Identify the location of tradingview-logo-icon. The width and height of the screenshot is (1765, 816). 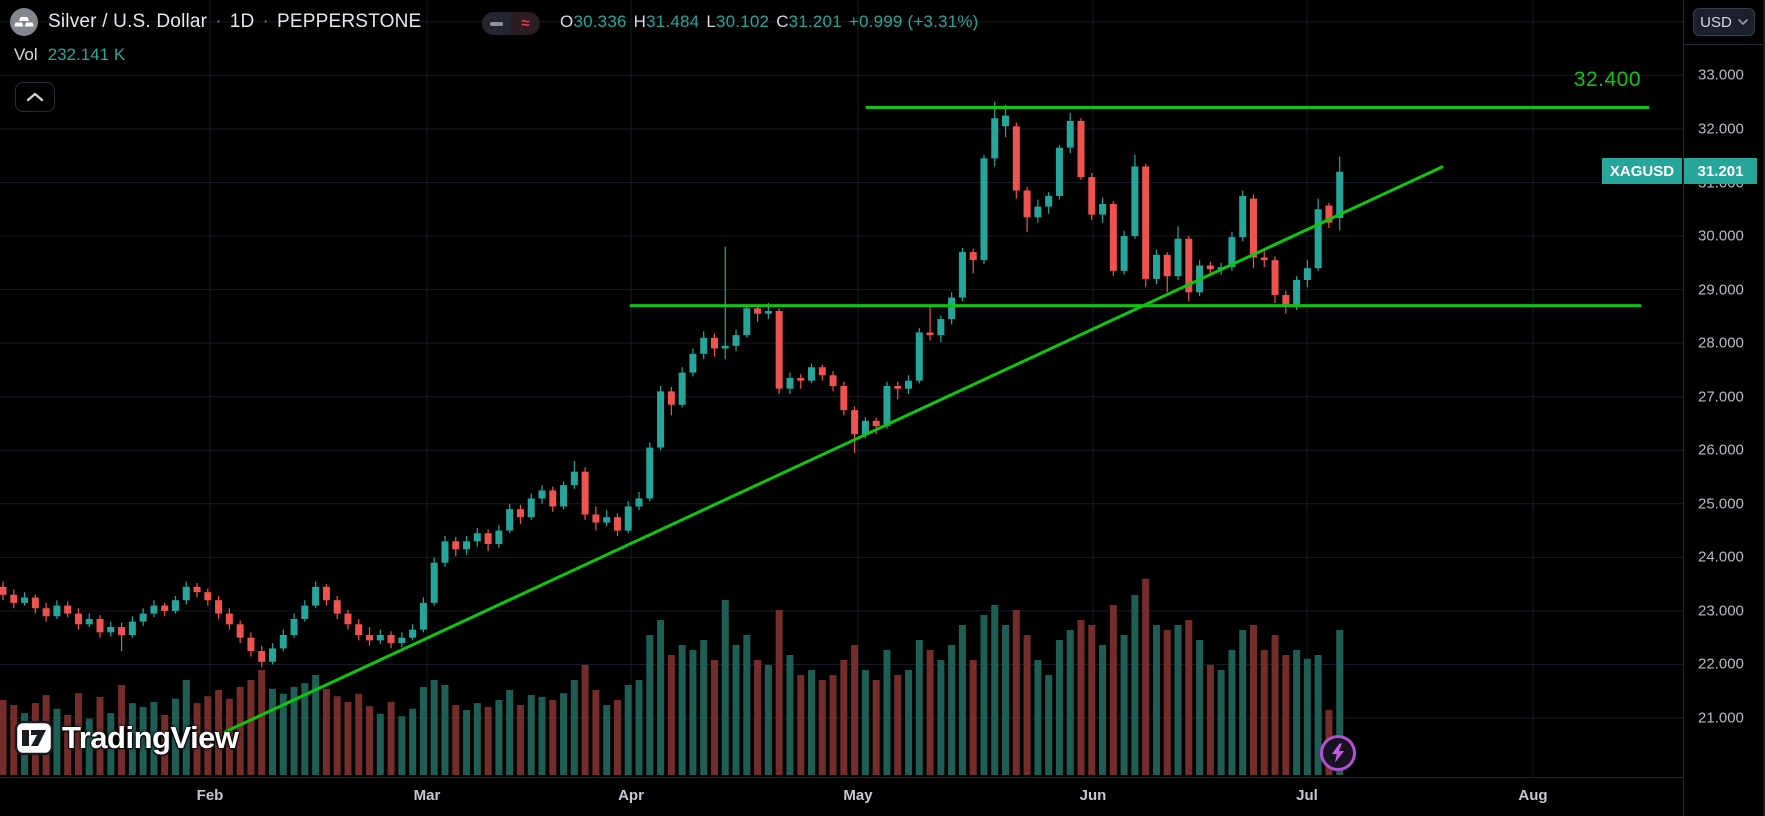
(34, 738).